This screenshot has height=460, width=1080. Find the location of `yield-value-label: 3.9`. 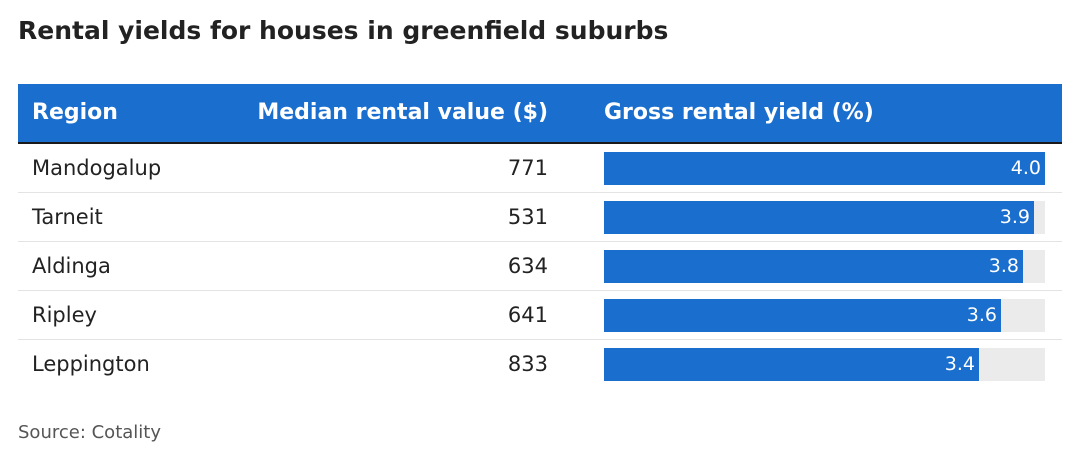

yield-value-label: 3.9 is located at coordinates (1014, 217).